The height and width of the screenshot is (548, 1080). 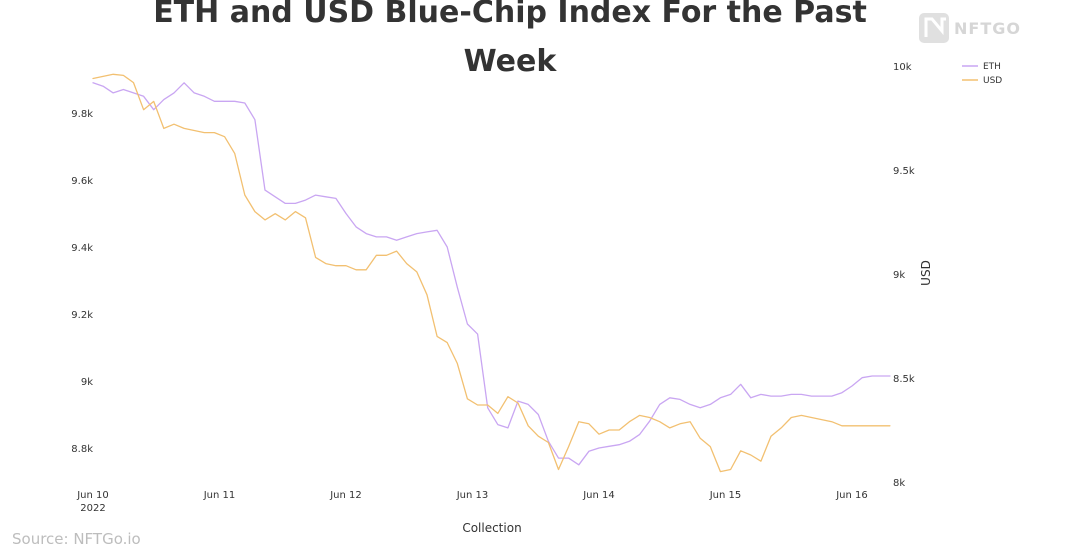 I want to click on chart-title-line1: ETH and USD Blue-Chip Index For the Past, so click(x=510, y=15).